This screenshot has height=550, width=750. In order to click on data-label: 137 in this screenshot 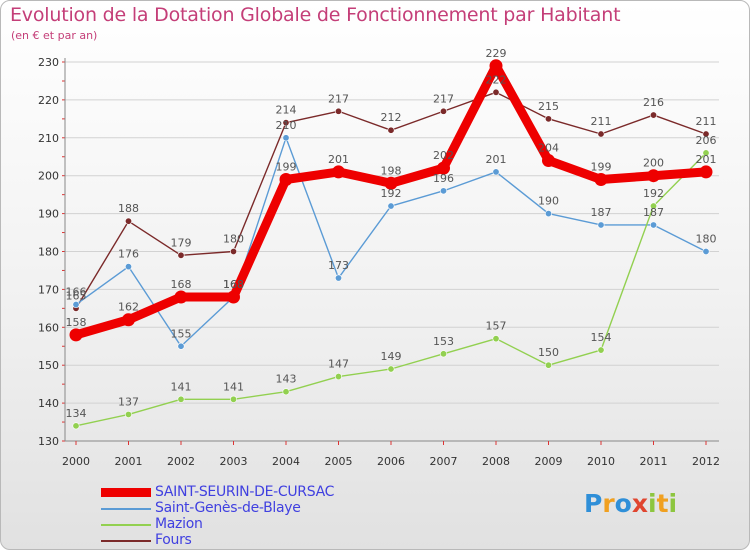, I will do `click(128, 401)`.